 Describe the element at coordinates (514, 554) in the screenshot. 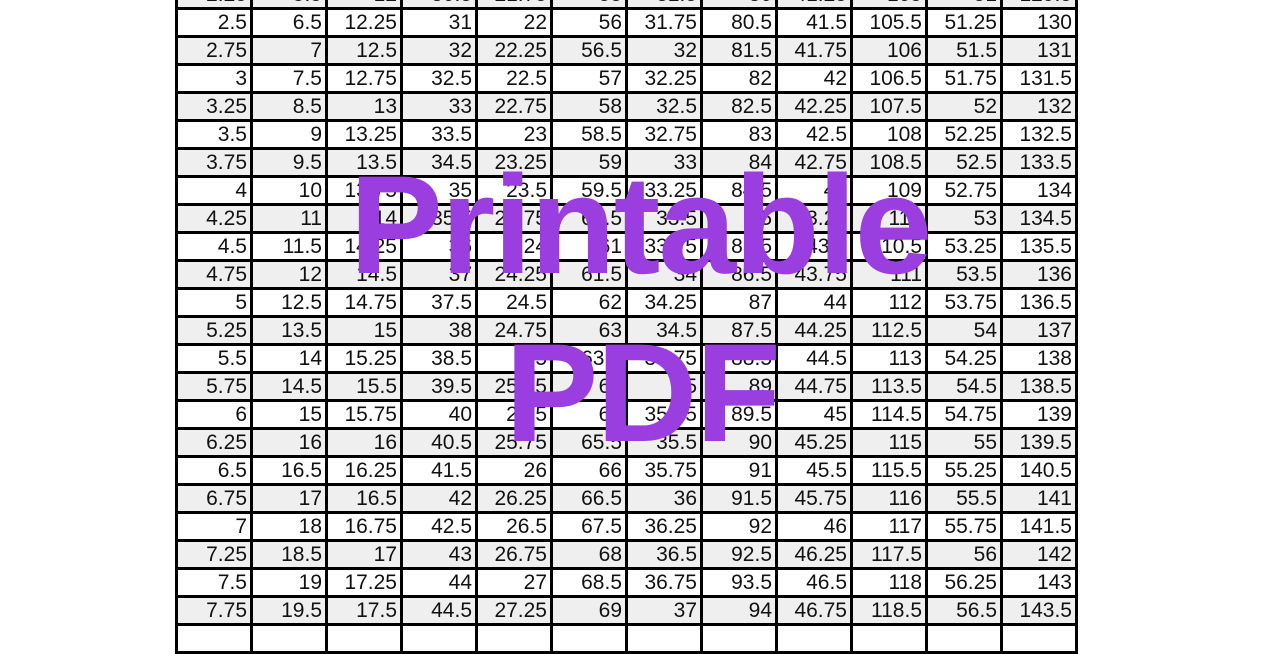

I see `table-cell: 26.75` at that location.